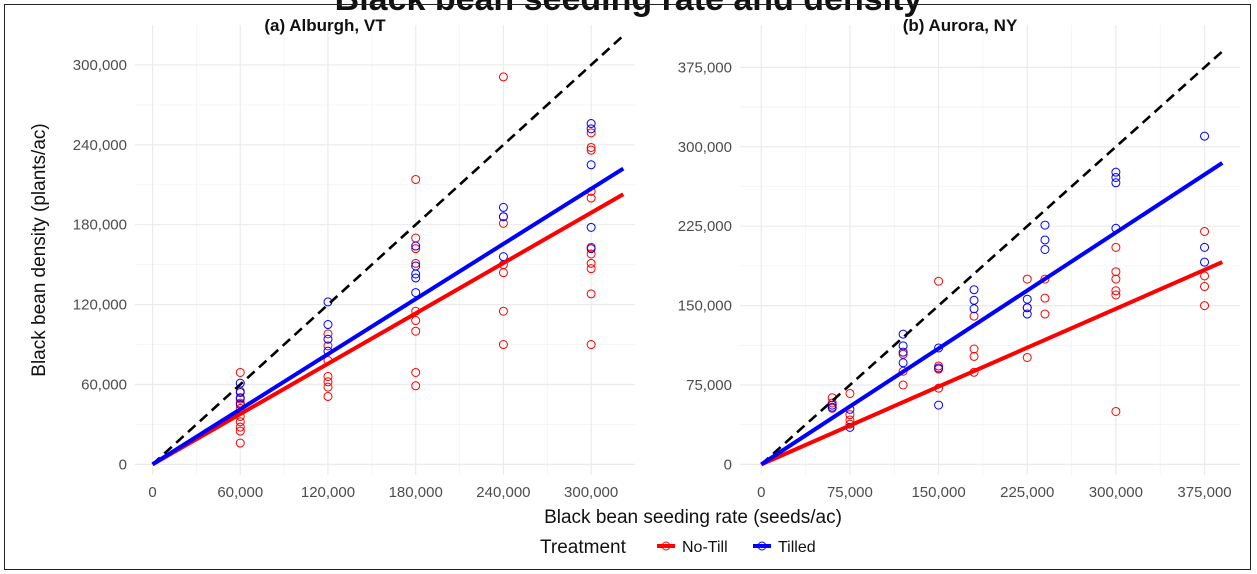 Image resolution: width=1257 pixels, height=574 pixels. Describe the element at coordinates (100, 225) in the screenshot. I see `y-tick-label: 180,000` at that location.